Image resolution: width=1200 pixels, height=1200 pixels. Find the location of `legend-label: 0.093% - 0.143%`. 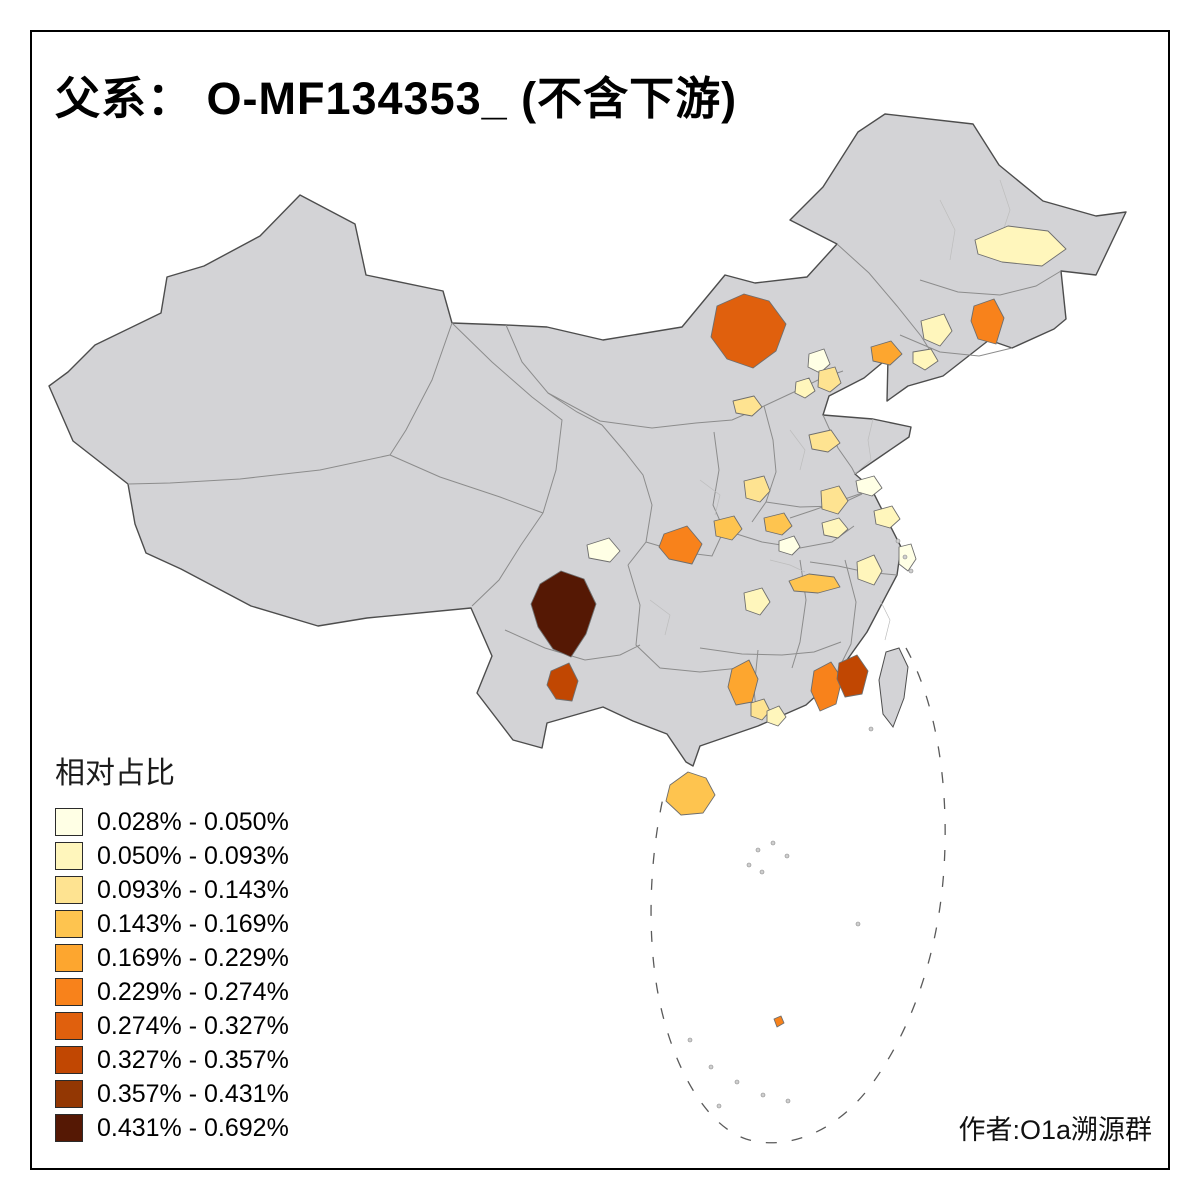

legend-label: 0.093% - 0.143% is located at coordinates (193, 890).